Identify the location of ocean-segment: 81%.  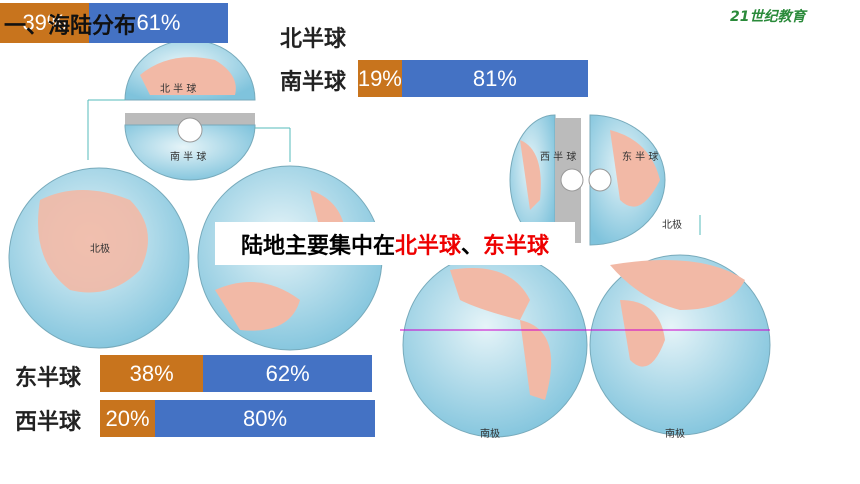
(494, 78).